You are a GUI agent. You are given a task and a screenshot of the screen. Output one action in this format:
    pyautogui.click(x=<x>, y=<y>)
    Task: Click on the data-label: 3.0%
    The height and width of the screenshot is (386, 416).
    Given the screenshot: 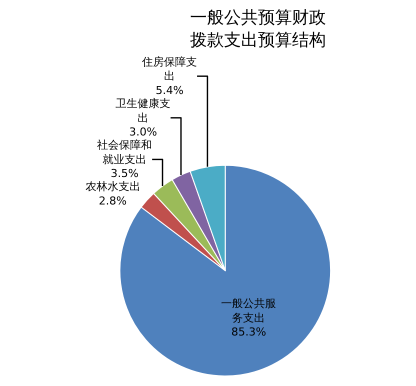 What is the action you would take?
    pyautogui.click(x=143, y=132)
    